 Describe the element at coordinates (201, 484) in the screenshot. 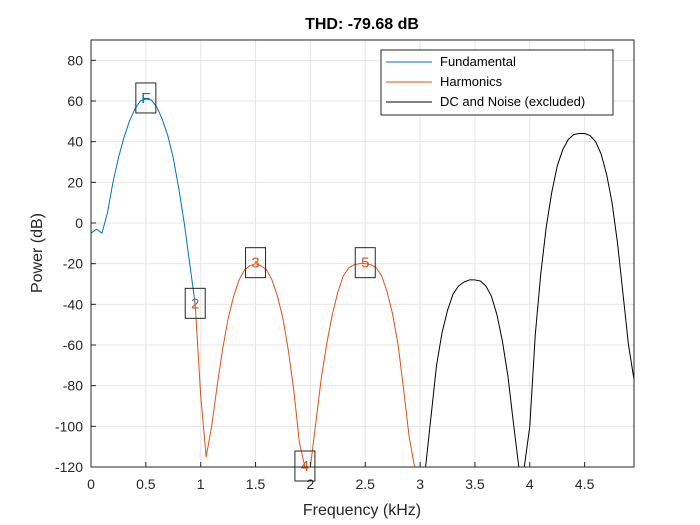

I see `x-tick-label: 1` at that location.